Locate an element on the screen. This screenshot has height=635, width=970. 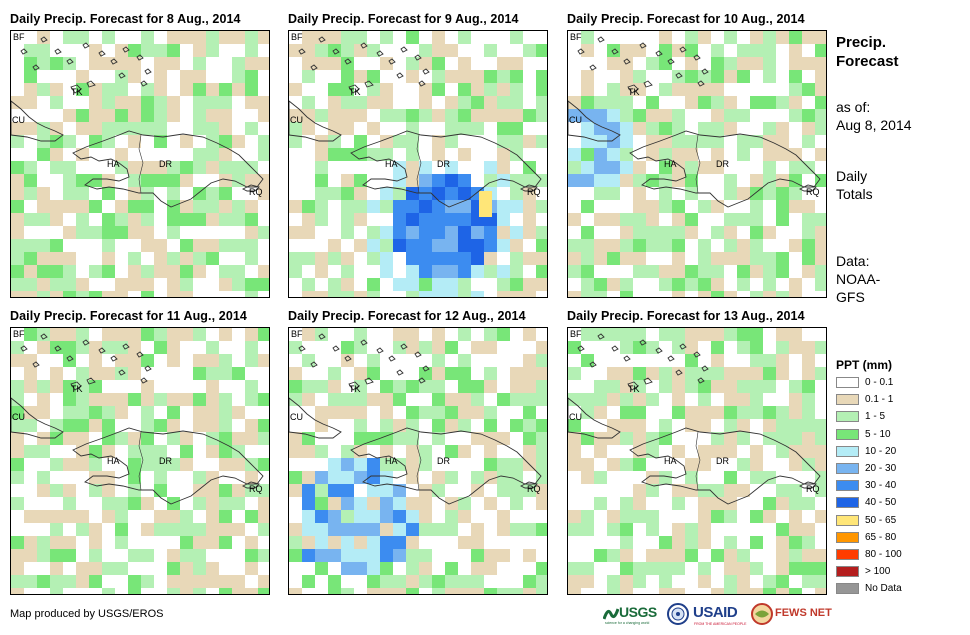
panel-title-5: Daily Precip. Forecast for 12 Aug., 2014 is located at coordinates (407, 316).